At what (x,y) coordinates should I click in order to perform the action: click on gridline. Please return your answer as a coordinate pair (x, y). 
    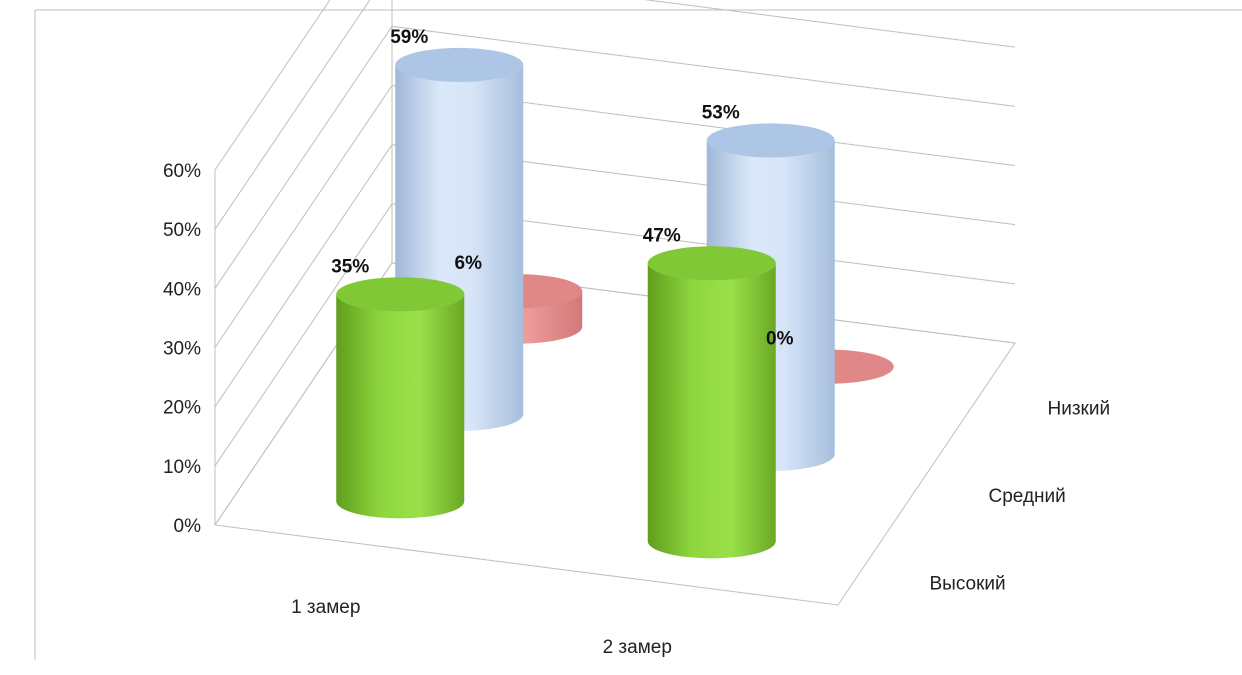
    Looking at the image, I should click on (272, 85).